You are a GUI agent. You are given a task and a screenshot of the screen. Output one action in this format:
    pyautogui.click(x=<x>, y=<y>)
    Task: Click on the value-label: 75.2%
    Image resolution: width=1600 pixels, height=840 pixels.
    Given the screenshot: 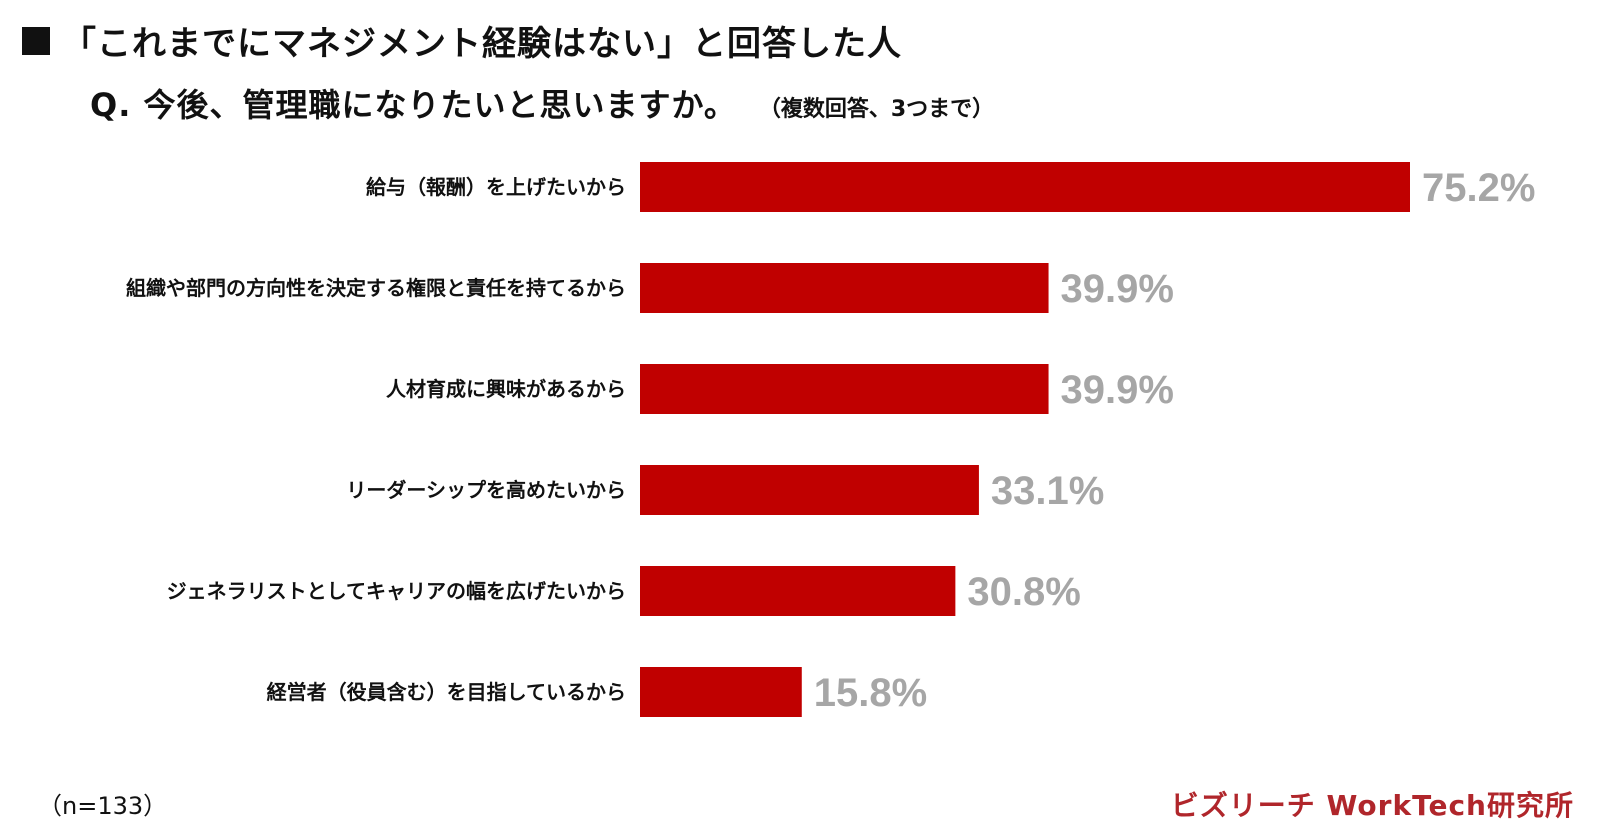 What is the action you would take?
    pyautogui.click(x=1478, y=188)
    